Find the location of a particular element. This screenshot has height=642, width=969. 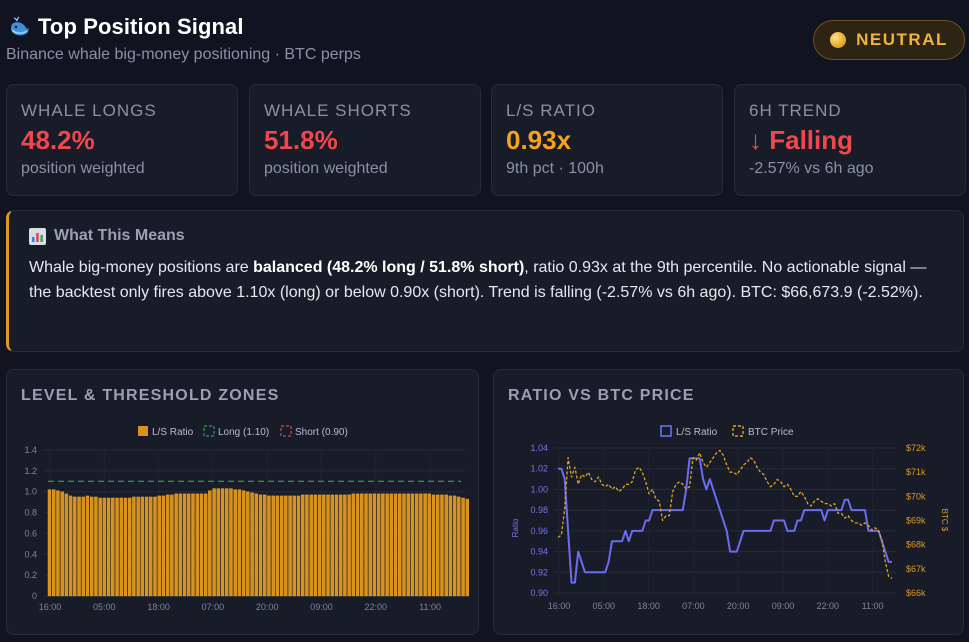

whale-icon is located at coordinates (20, 26).